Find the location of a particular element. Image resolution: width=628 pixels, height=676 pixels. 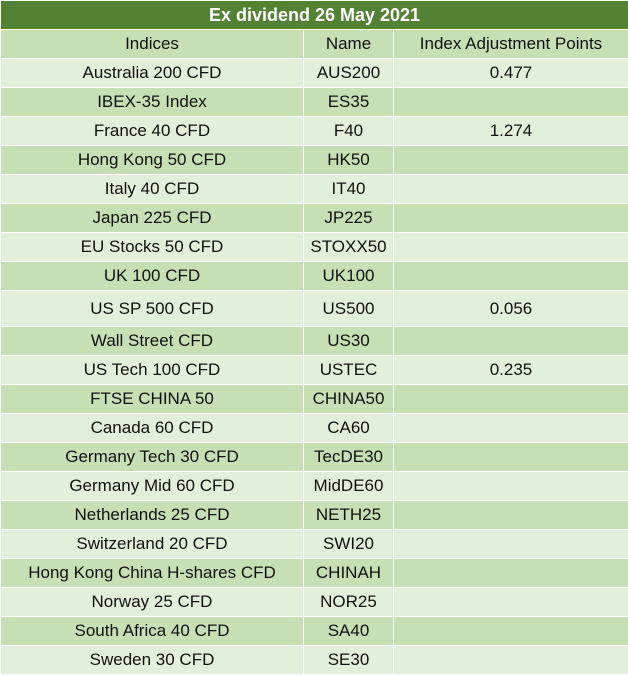

index-cell: Japan 225 CFD is located at coordinates (152, 218).